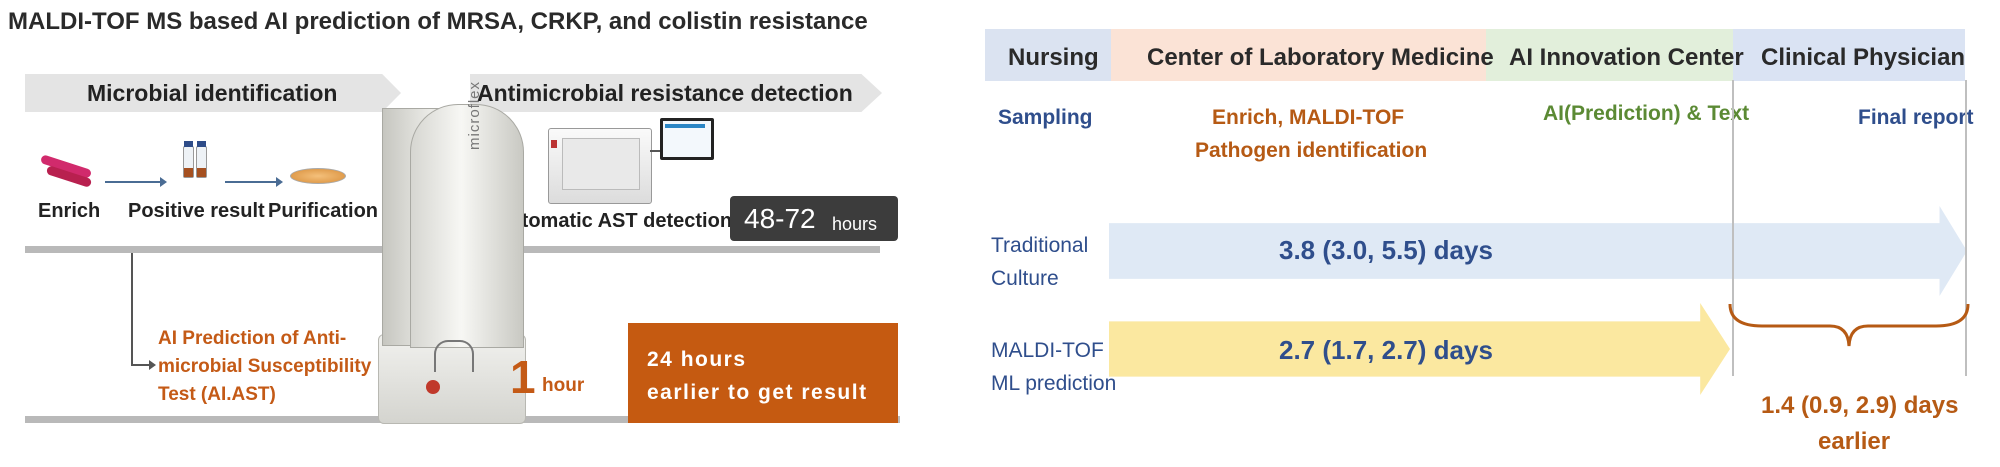 This screenshot has width=2000, height=467. What do you see at coordinates (318, 176) in the screenshot?
I see `petri-dish-icon` at bounding box center [318, 176].